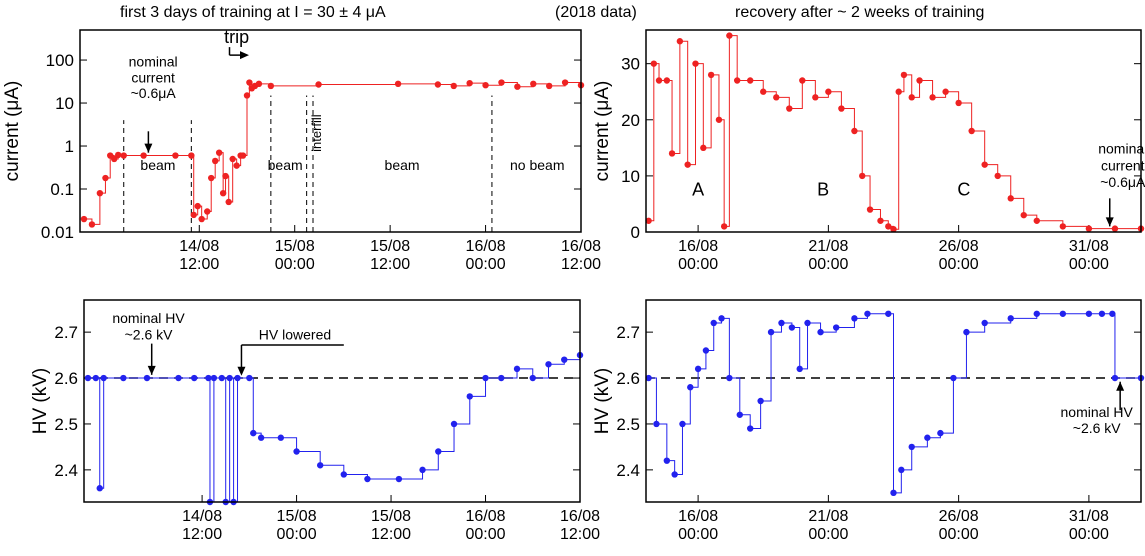  I want to click on x-tick-label: 26/08, so click(959, 516).